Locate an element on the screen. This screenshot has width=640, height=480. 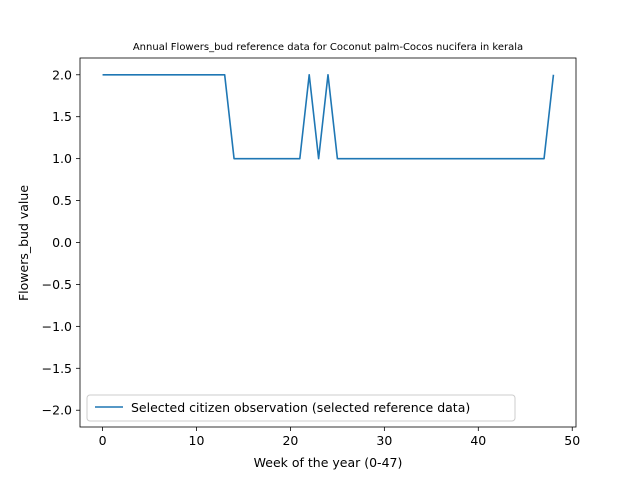
y-tick-label: 1.5 is located at coordinates (62, 116).